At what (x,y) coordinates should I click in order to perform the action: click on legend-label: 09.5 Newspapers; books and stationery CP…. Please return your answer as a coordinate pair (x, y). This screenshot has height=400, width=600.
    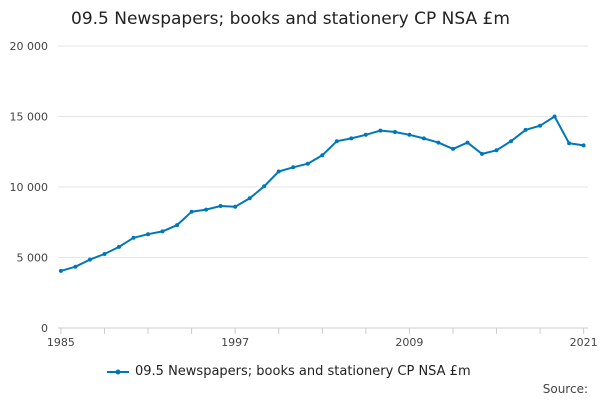
    Looking at the image, I should click on (303, 371).